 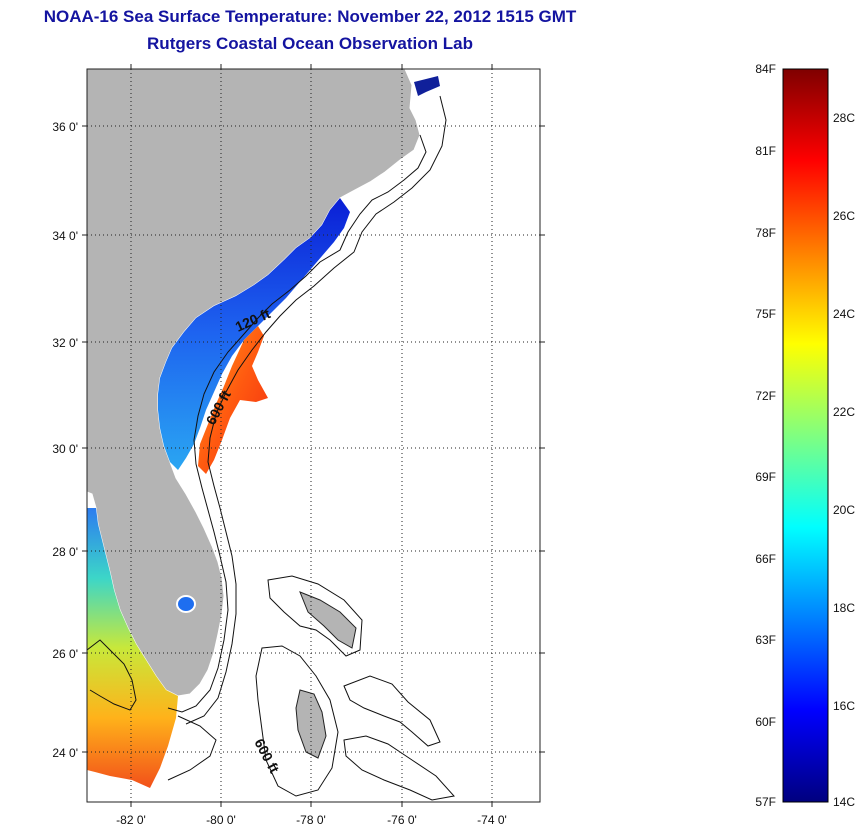 What do you see at coordinates (765, 396) in the screenshot?
I see `colorbar-fahrenheit-label: 72F` at bounding box center [765, 396].